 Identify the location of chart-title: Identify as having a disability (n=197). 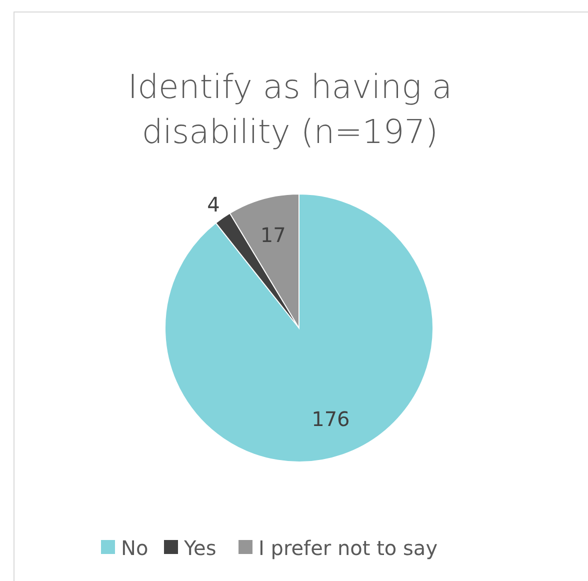
(290, 109).